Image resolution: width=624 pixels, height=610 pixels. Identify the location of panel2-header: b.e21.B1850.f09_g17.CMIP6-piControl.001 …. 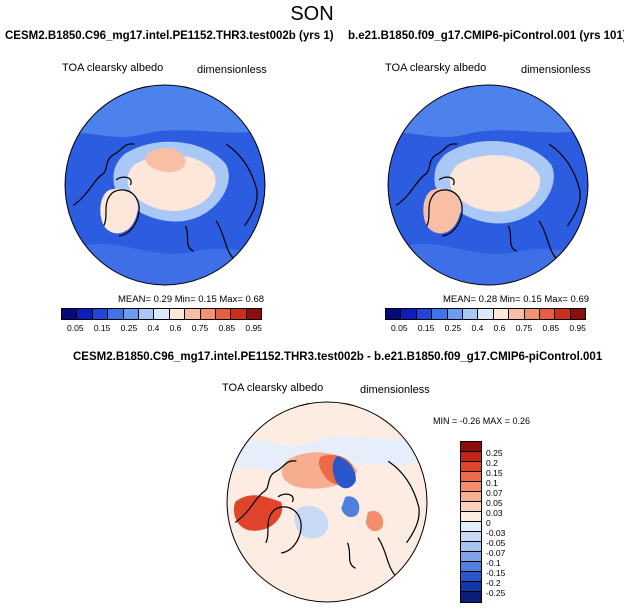
(486, 36).